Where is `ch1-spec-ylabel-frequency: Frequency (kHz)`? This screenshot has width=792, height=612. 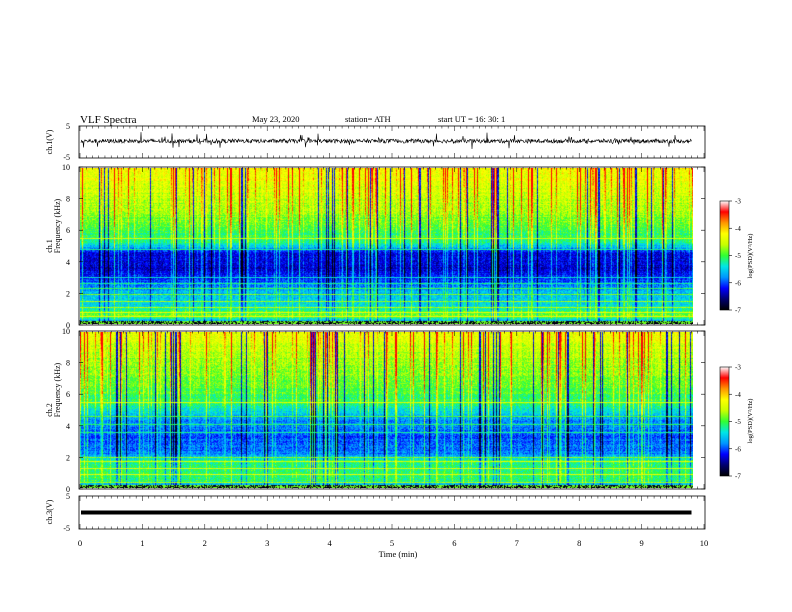
ch1-spec-ylabel-frequency: Frequency (kHz) is located at coordinates (57, 225).